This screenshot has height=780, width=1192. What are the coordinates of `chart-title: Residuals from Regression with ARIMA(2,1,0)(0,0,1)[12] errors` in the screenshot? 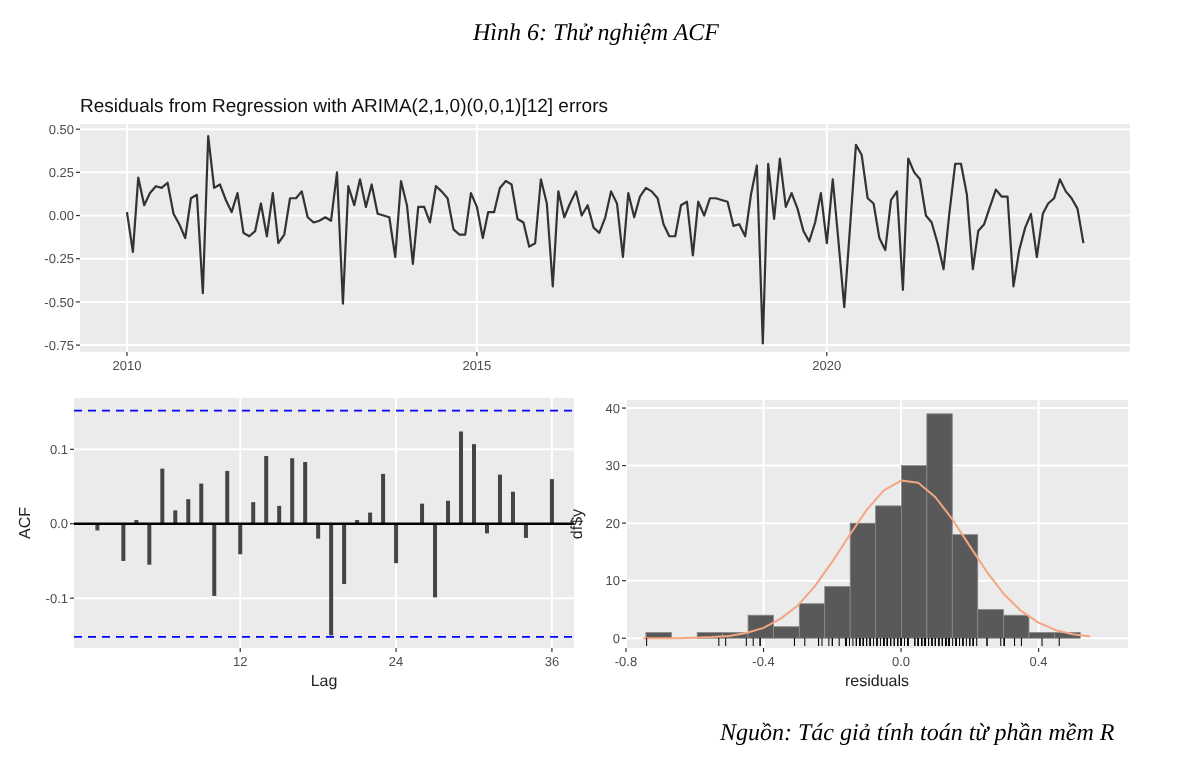 It's located at (344, 107).